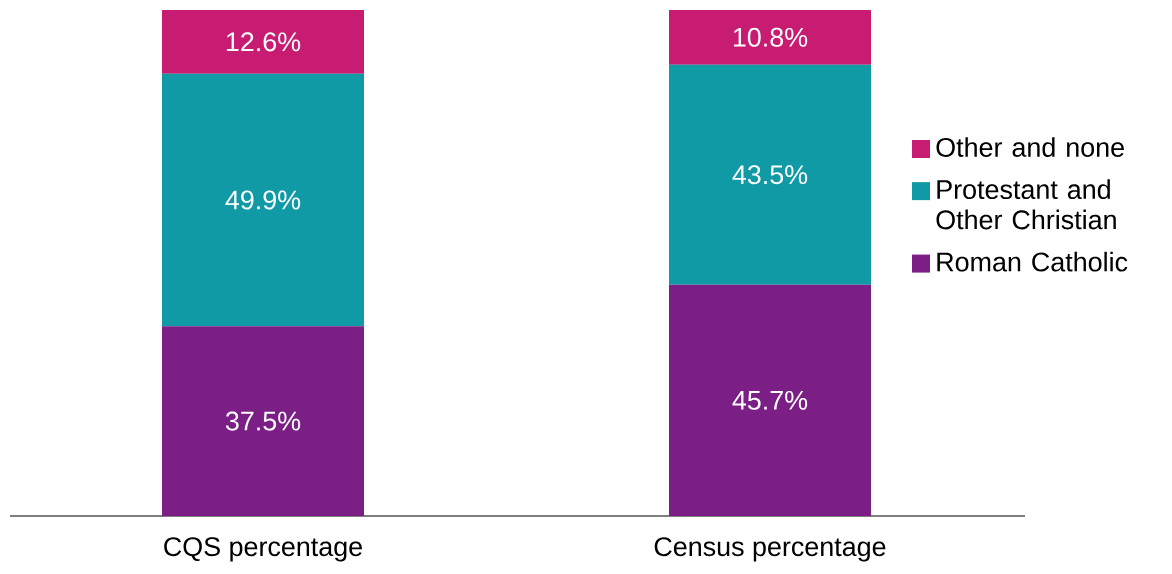  I want to click on legend-label: Protestant and Other Christian, so click(1026, 204).